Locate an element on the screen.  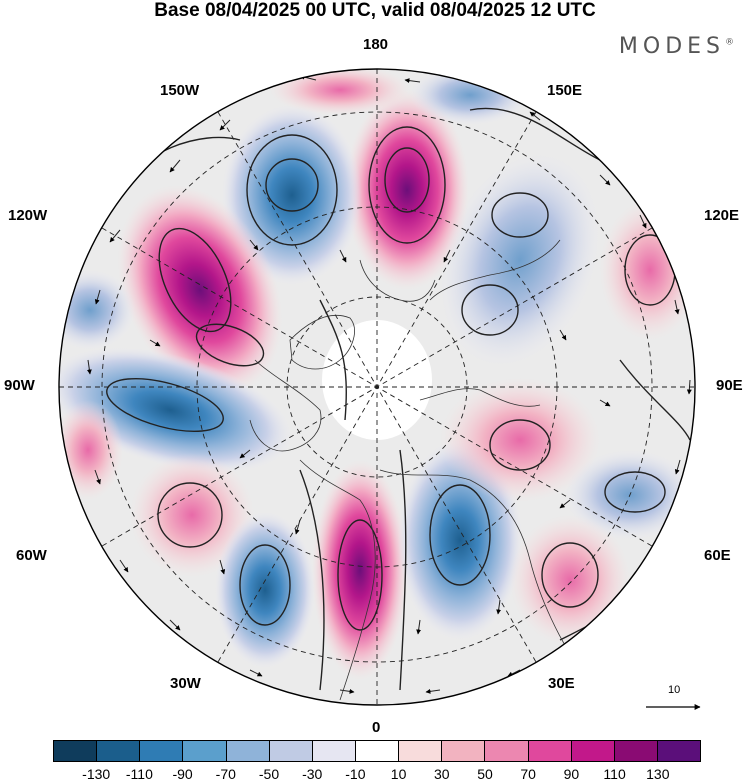
colorbar-tick-label: -90 is located at coordinates (182, 774).